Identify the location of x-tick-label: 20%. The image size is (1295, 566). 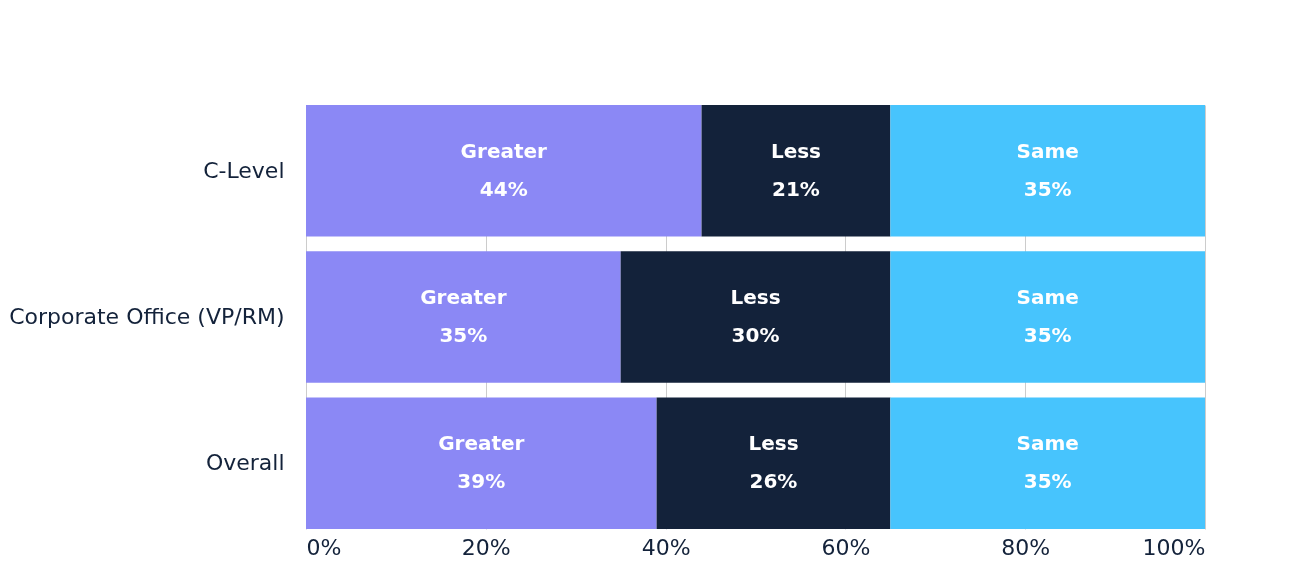
(486, 547).